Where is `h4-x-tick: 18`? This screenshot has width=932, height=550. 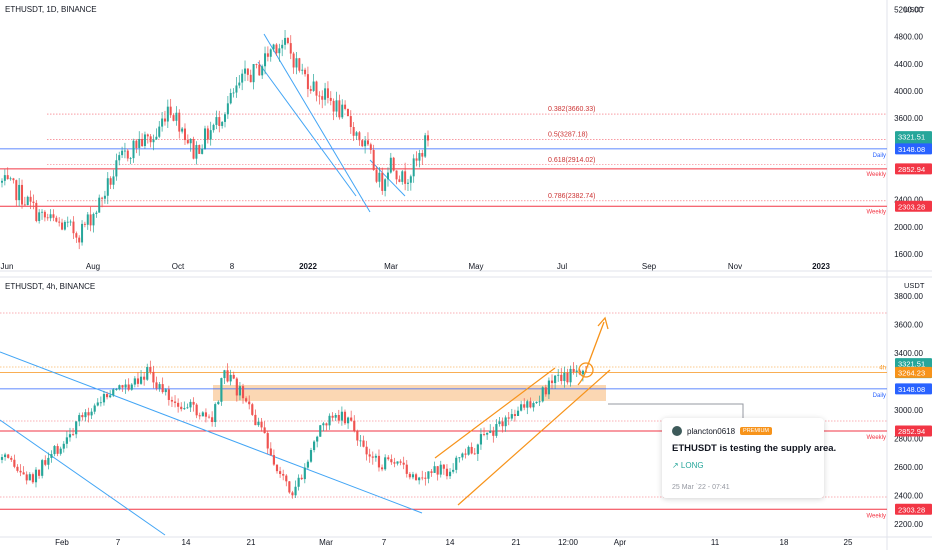
h4-x-tick: 18 is located at coordinates (784, 542).